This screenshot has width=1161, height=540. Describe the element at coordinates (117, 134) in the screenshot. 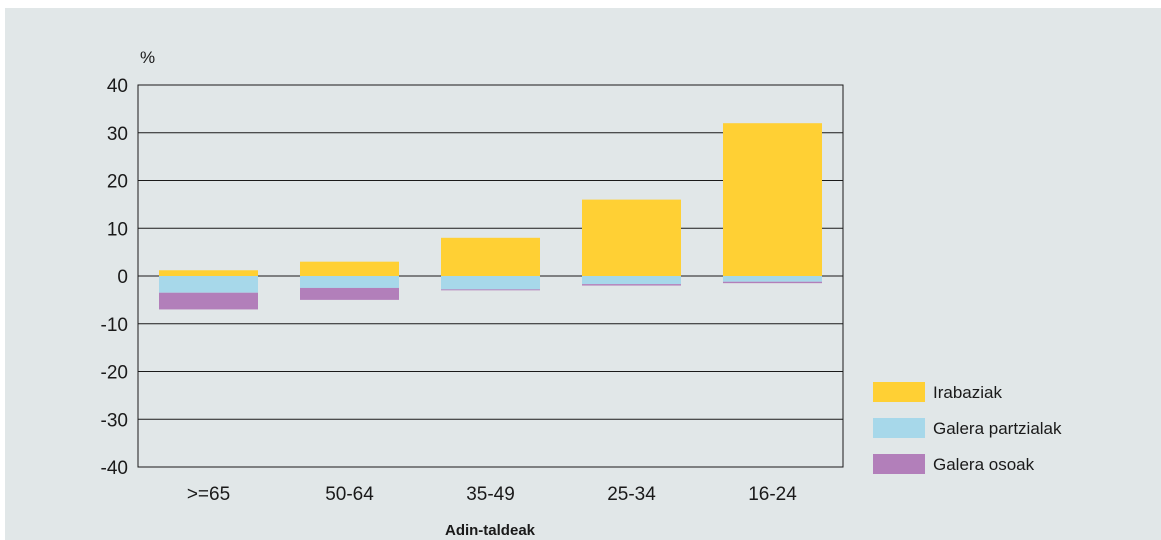

I see `y-tick-label: 30` at that location.